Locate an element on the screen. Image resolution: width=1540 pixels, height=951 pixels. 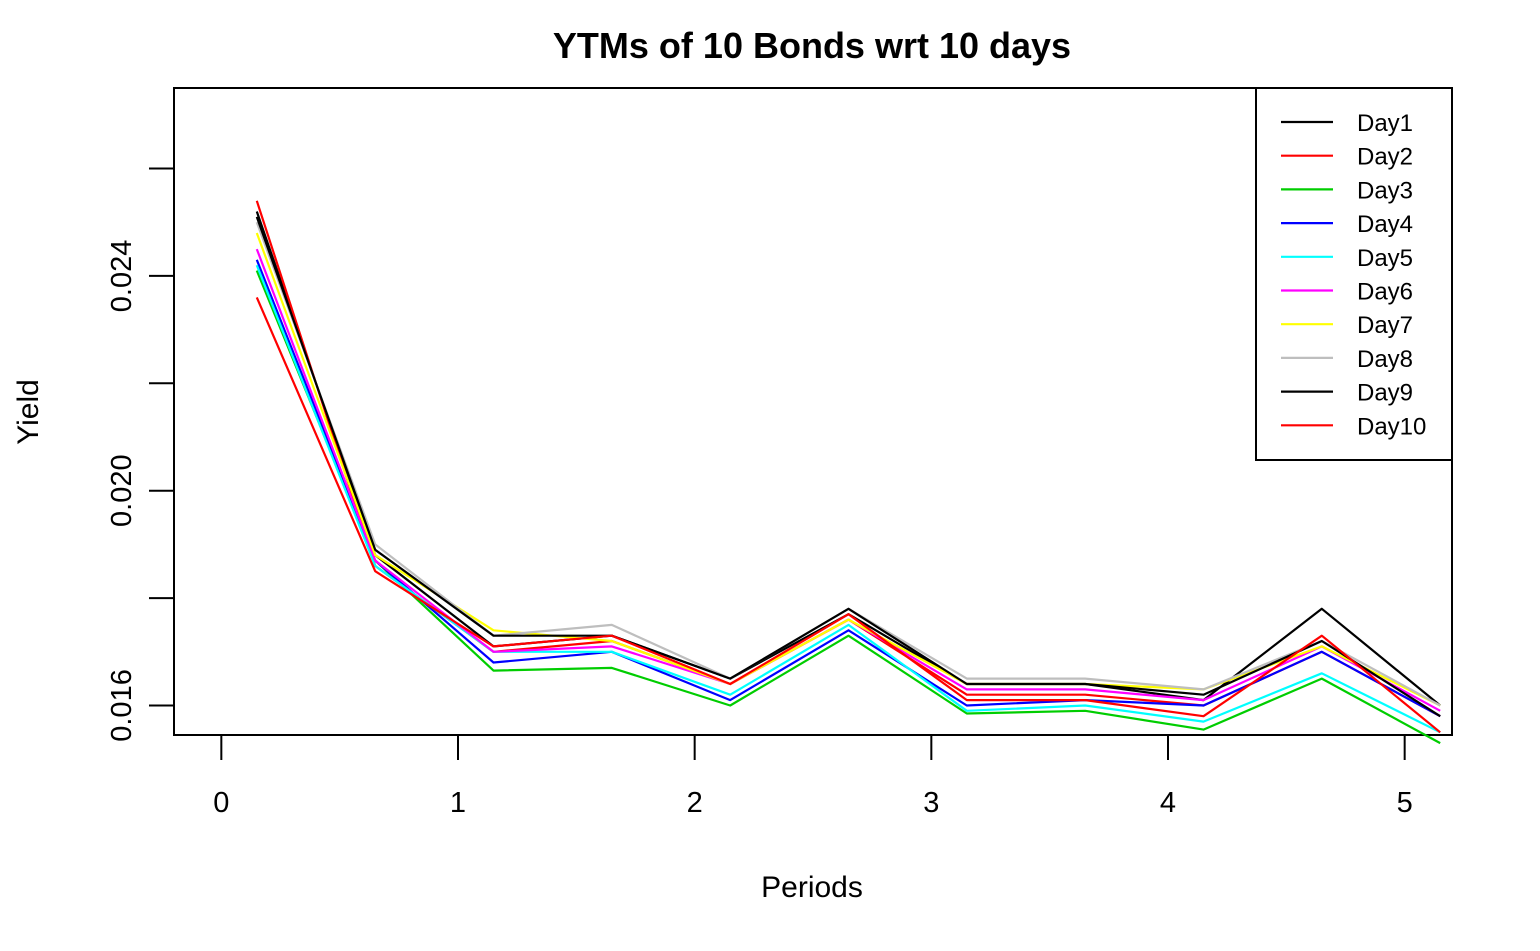
legend-label: Day9 is located at coordinates (1385, 393).